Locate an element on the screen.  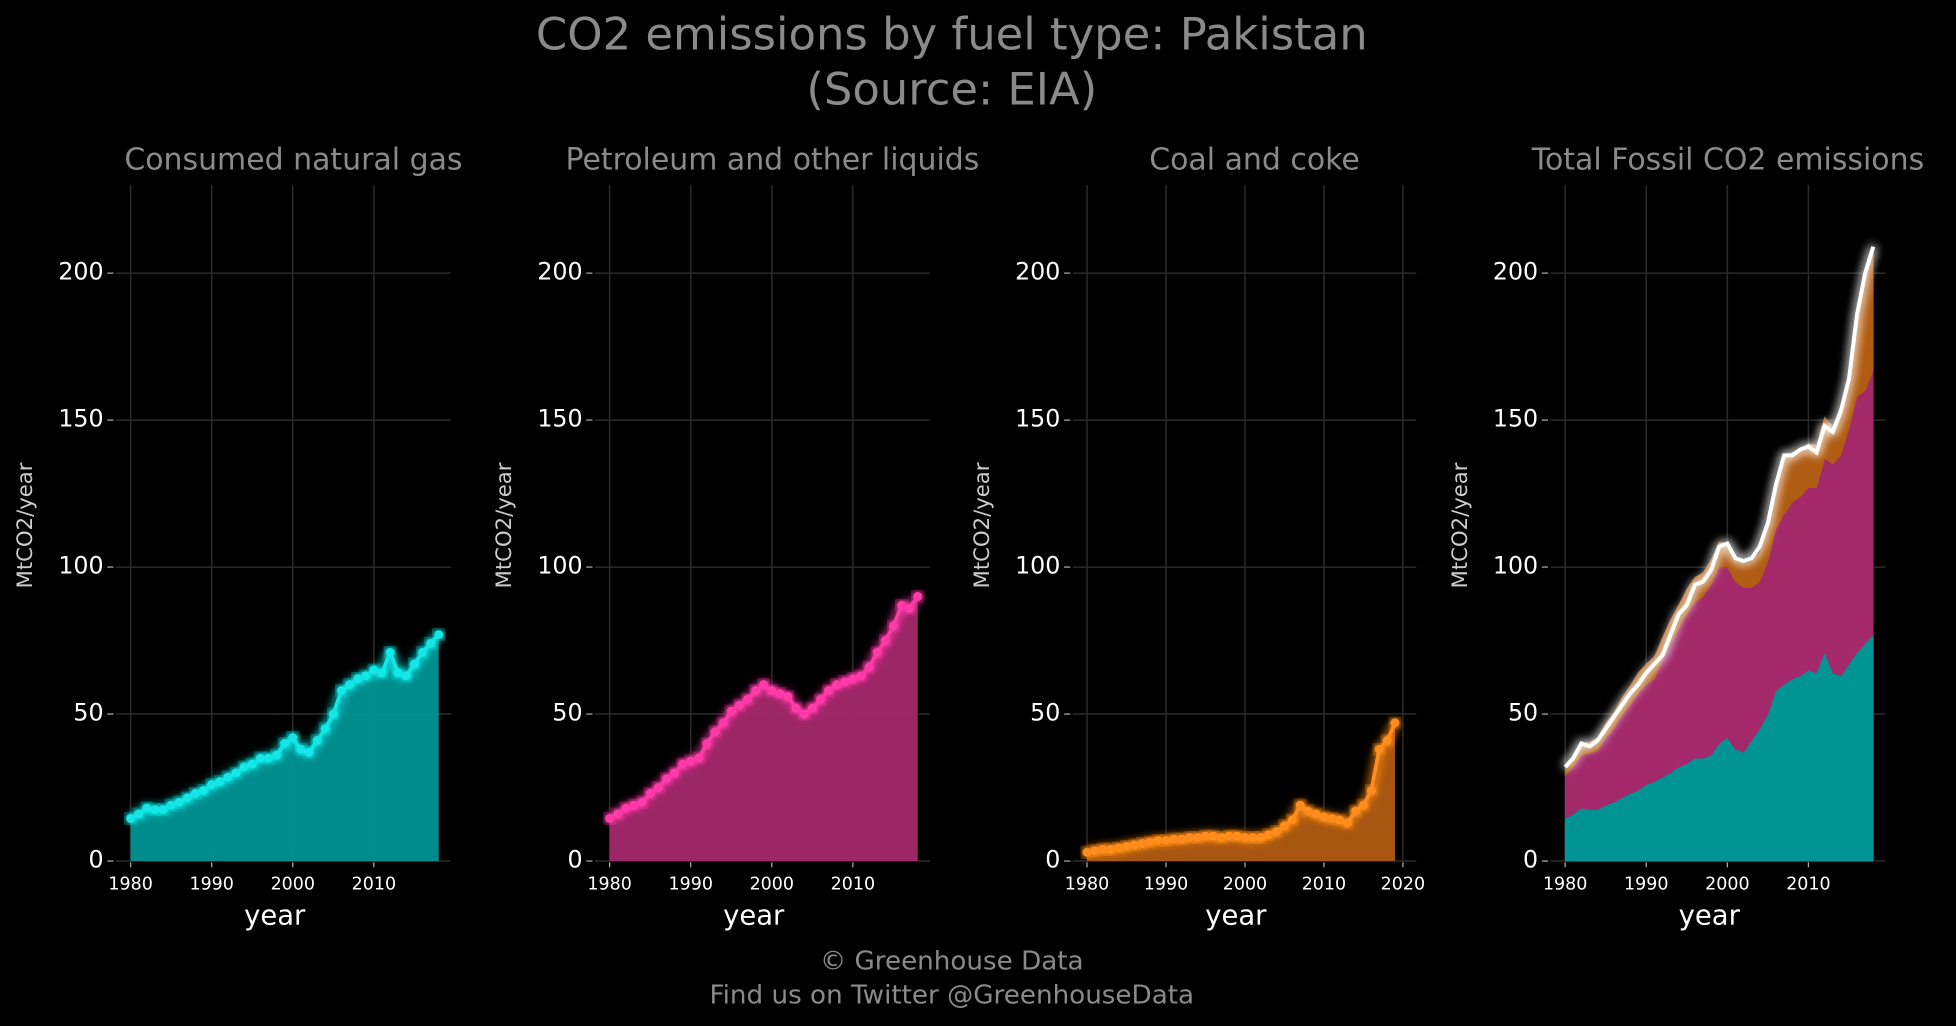
panel-title: Total Fossil CO2 emissions is located at coordinates (1727, 160).